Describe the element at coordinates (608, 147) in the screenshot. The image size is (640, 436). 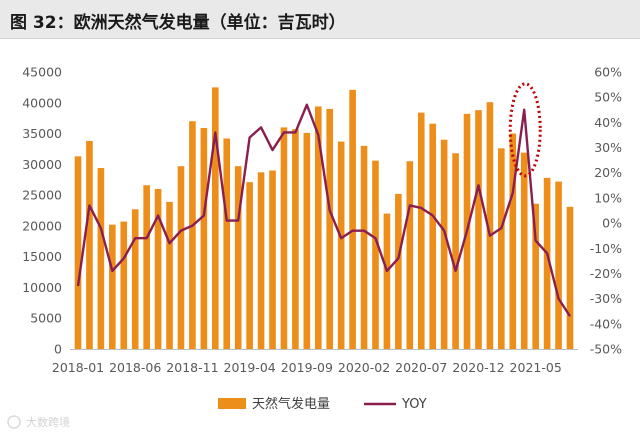
I see `right-tick-label: 30%` at that location.